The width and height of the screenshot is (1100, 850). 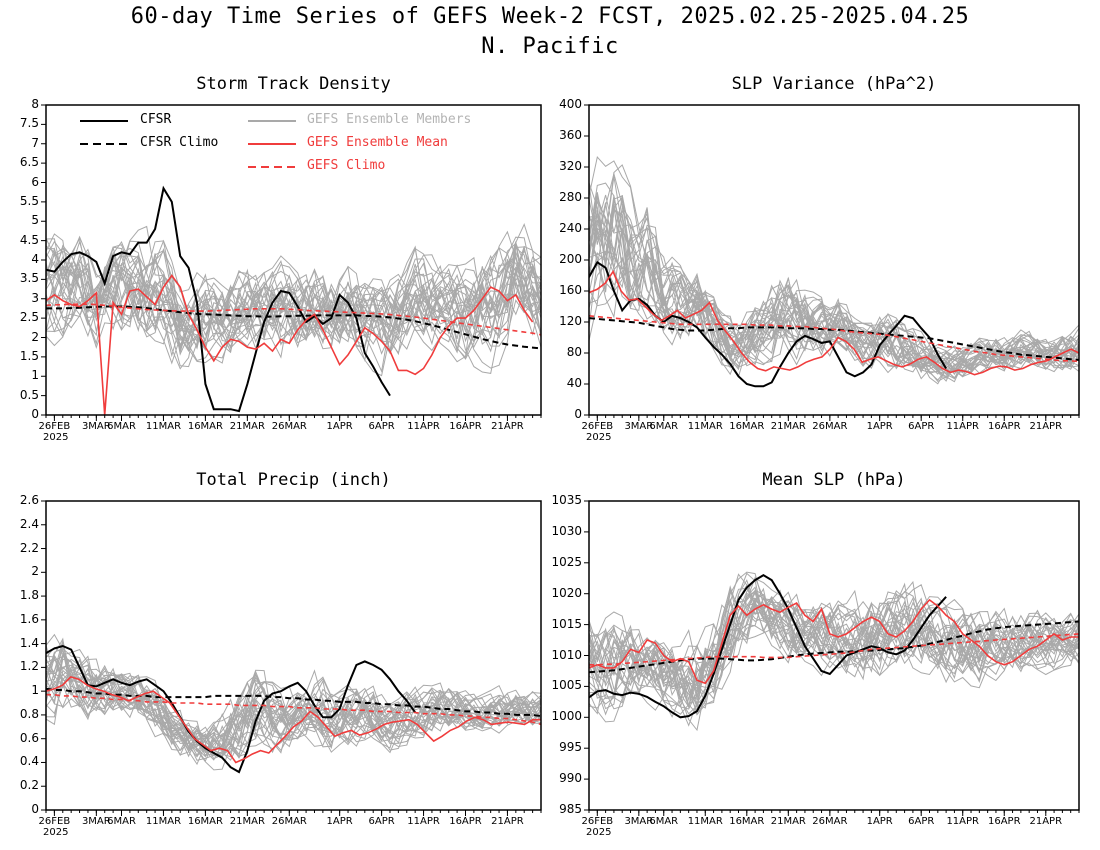 What do you see at coordinates (566, 530) in the screenshot?
I see `y-tick-label: 1030` at bounding box center [566, 530].